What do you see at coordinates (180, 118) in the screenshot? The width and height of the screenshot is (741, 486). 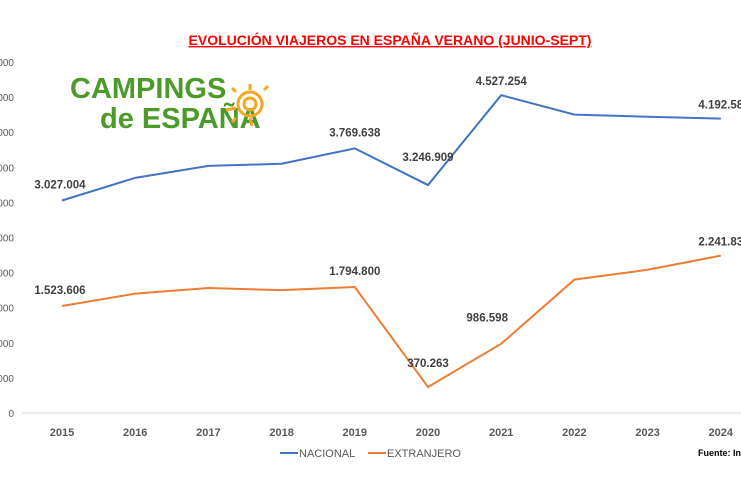 I see `logo-line2: de ESPAÑA` at bounding box center [180, 118].